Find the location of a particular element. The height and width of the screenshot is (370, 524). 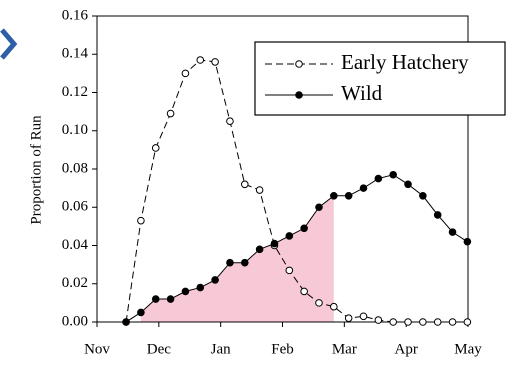

y-tick-label: 0.04 is located at coordinates (75, 245).